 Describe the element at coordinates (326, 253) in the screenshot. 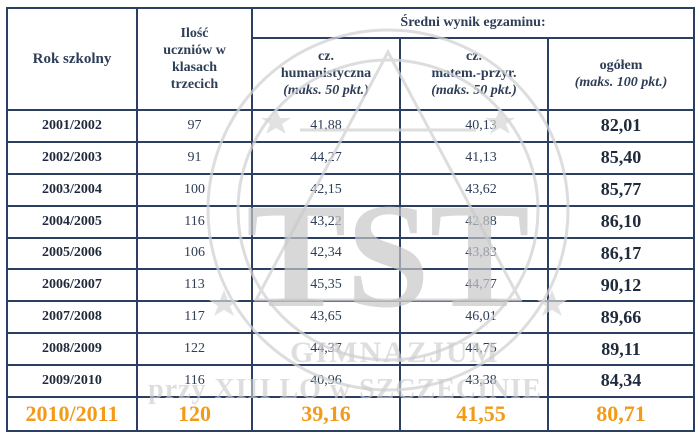

I see `cell-humanities: 42,34` at that location.